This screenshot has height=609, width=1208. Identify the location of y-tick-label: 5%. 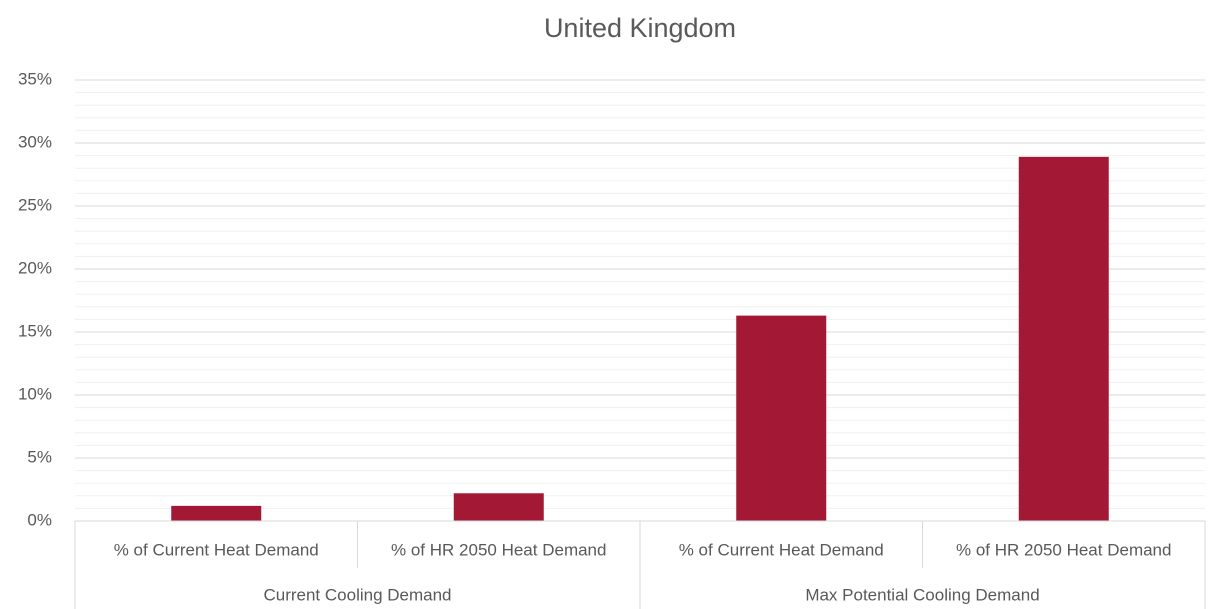
(39, 456).